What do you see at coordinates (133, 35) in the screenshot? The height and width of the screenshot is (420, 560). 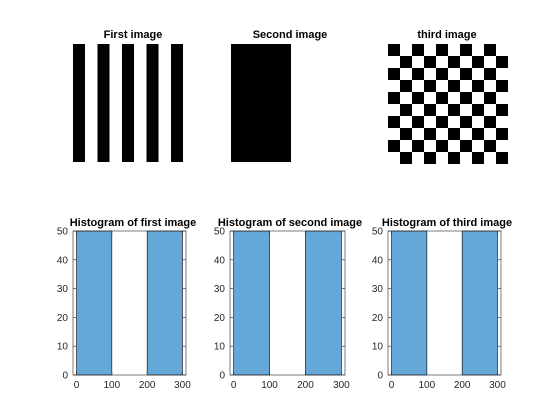 I see `first-image-title: First image` at bounding box center [133, 35].